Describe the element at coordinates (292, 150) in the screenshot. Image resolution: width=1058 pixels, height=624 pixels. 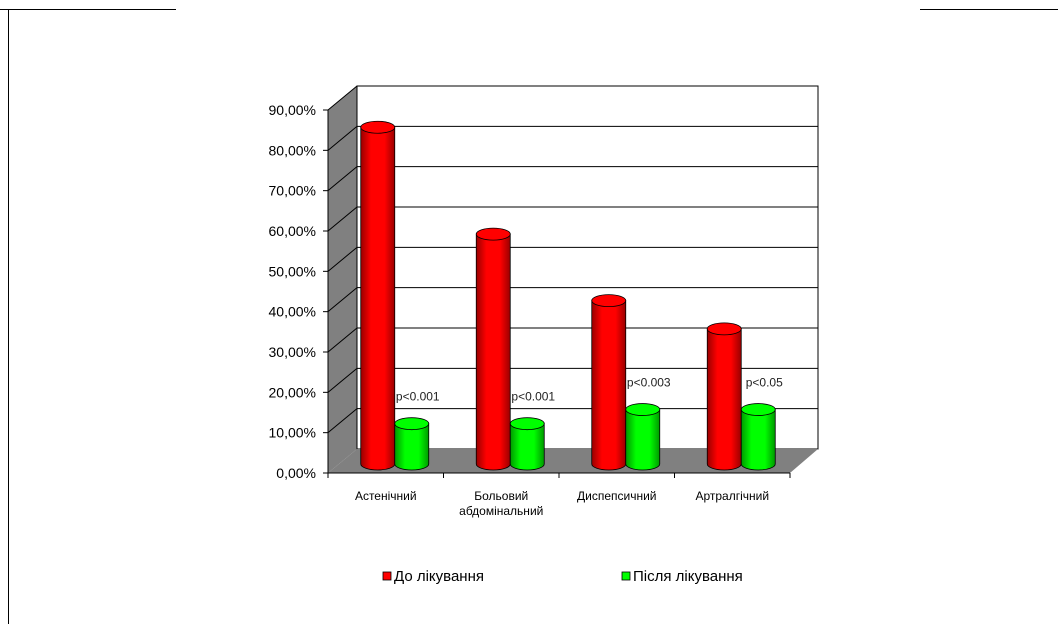
I see `y-tick-label: 80,00%` at that location.